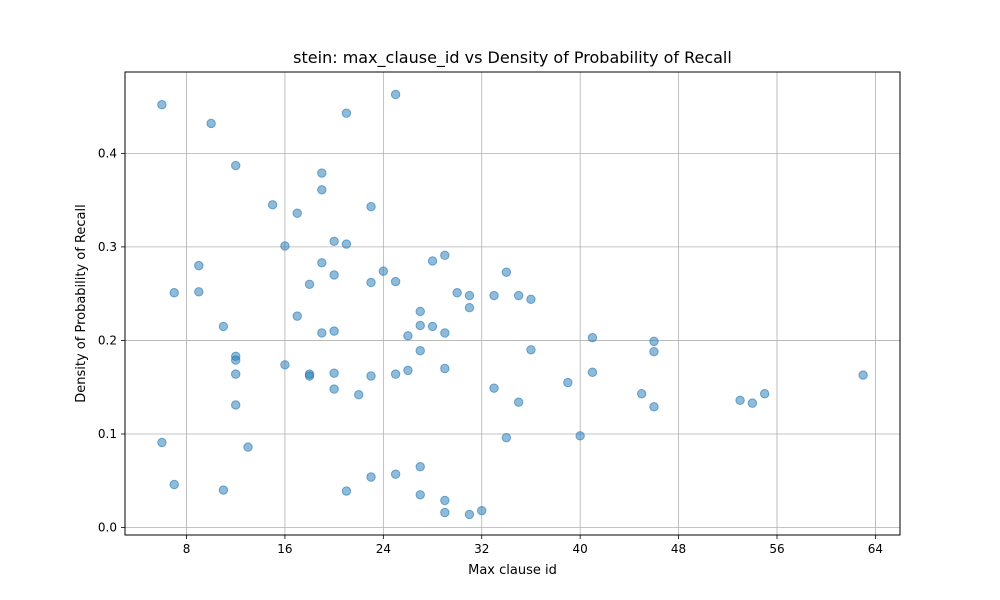 The image size is (1000, 600). What do you see at coordinates (81, 303) in the screenshot?
I see `y-axis-label: Density of Probability of Recall` at bounding box center [81, 303].